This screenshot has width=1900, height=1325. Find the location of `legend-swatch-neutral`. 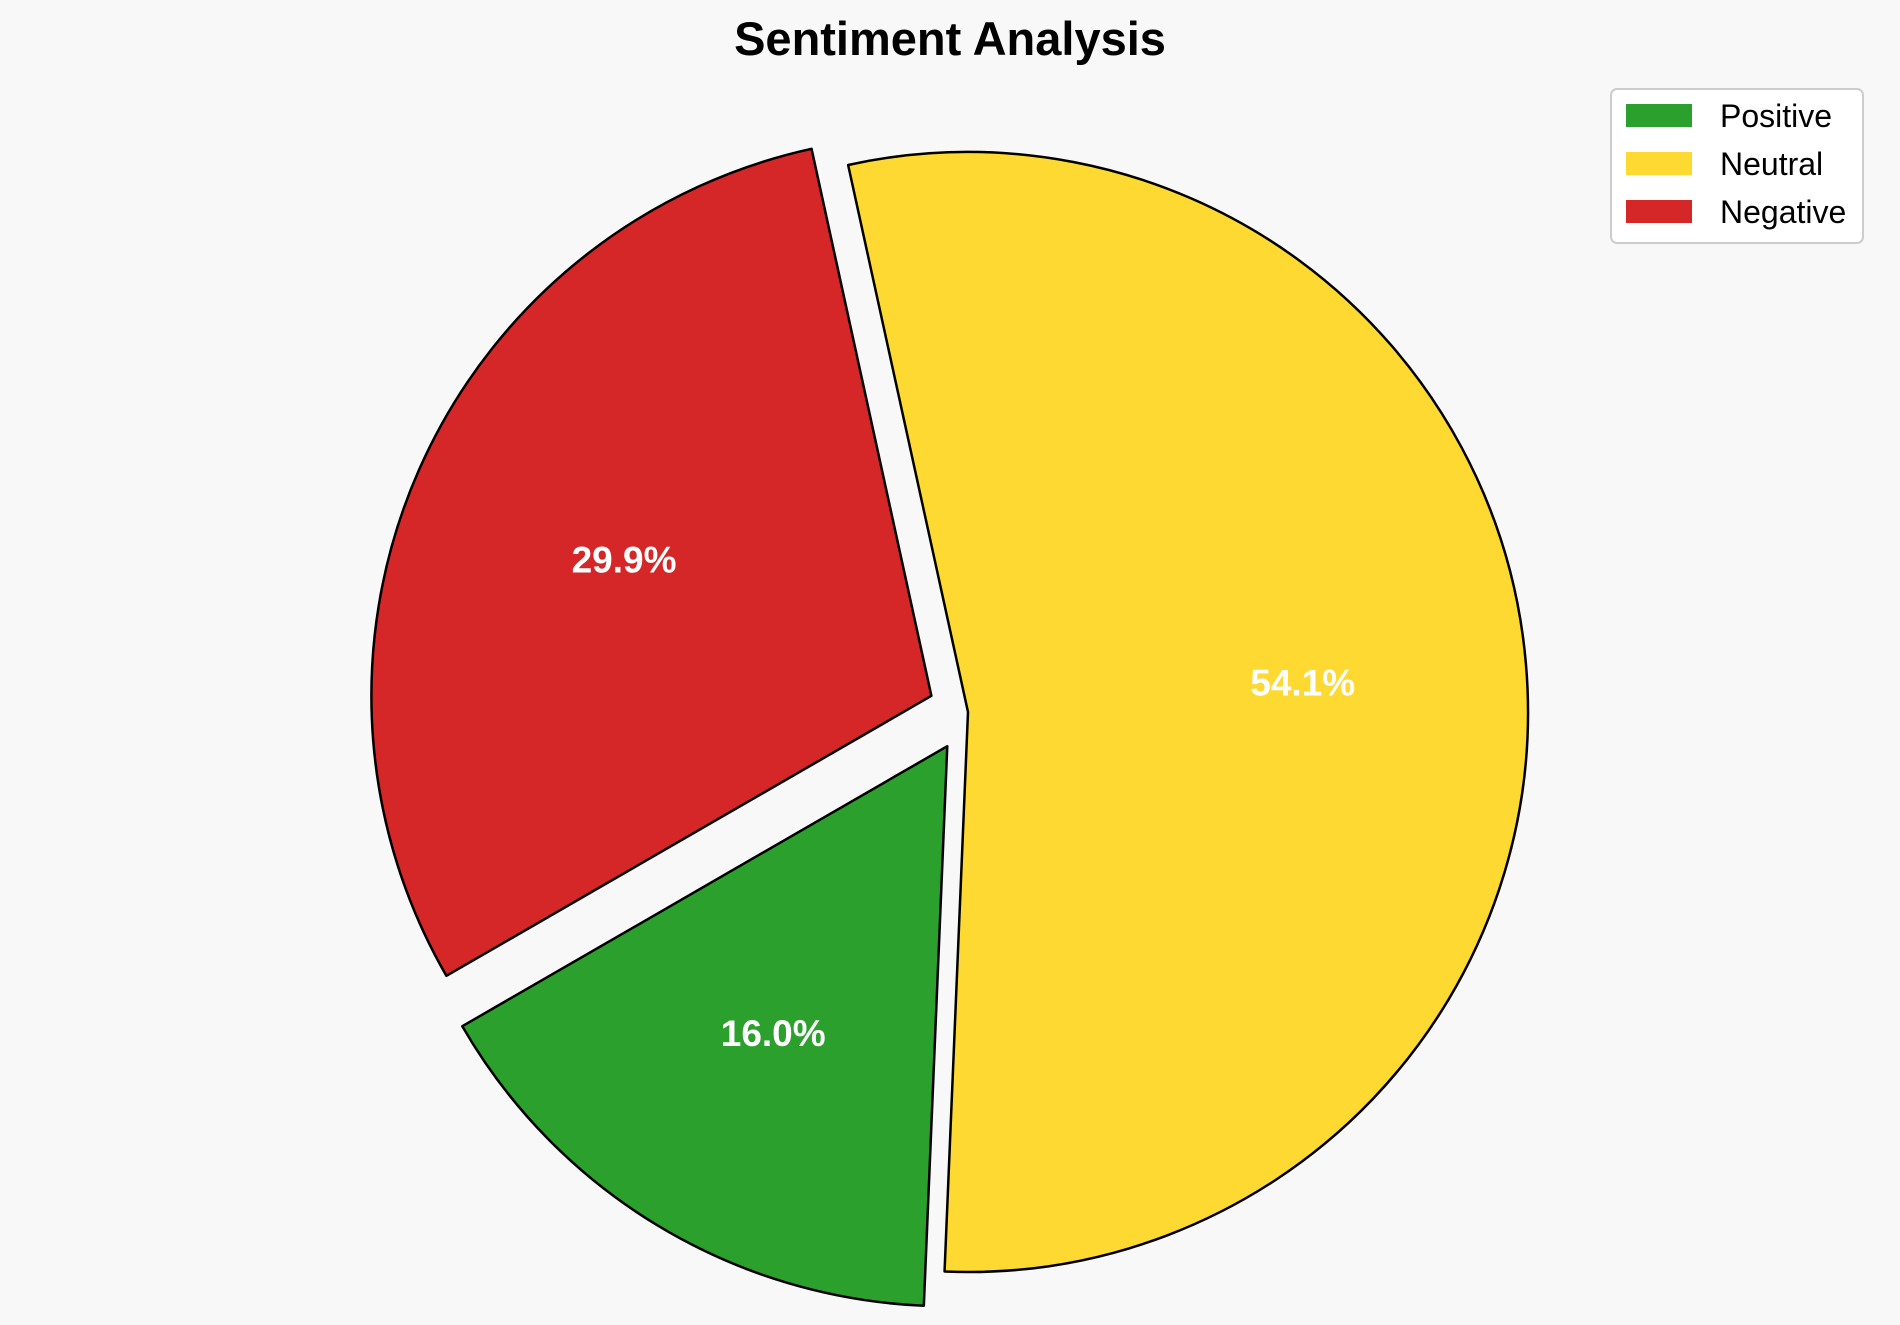

legend-swatch-neutral is located at coordinates (1659, 163).